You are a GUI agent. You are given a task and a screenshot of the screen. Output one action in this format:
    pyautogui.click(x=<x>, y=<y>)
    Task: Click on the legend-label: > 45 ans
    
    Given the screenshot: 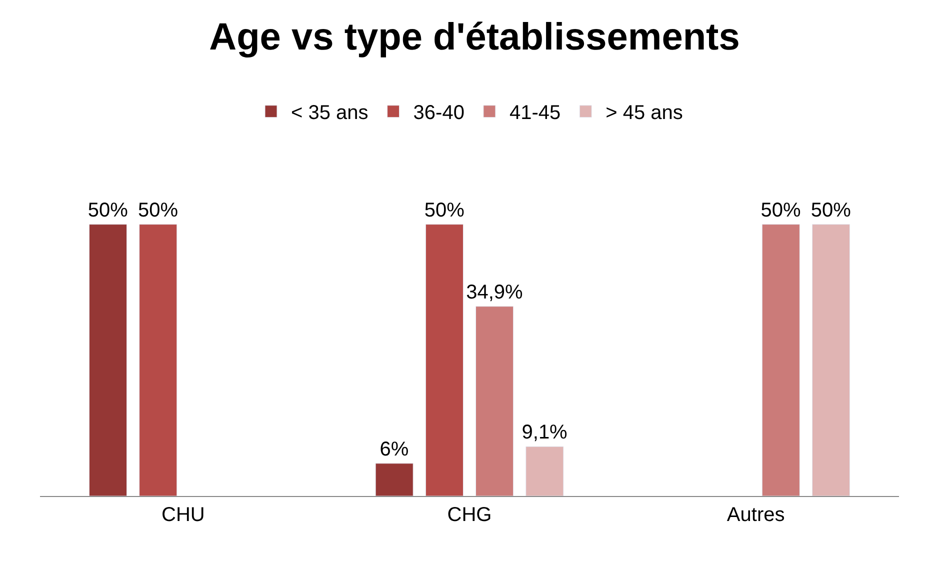 What is the action you would take?
    pyautogui.click(x=644, y=113)
    